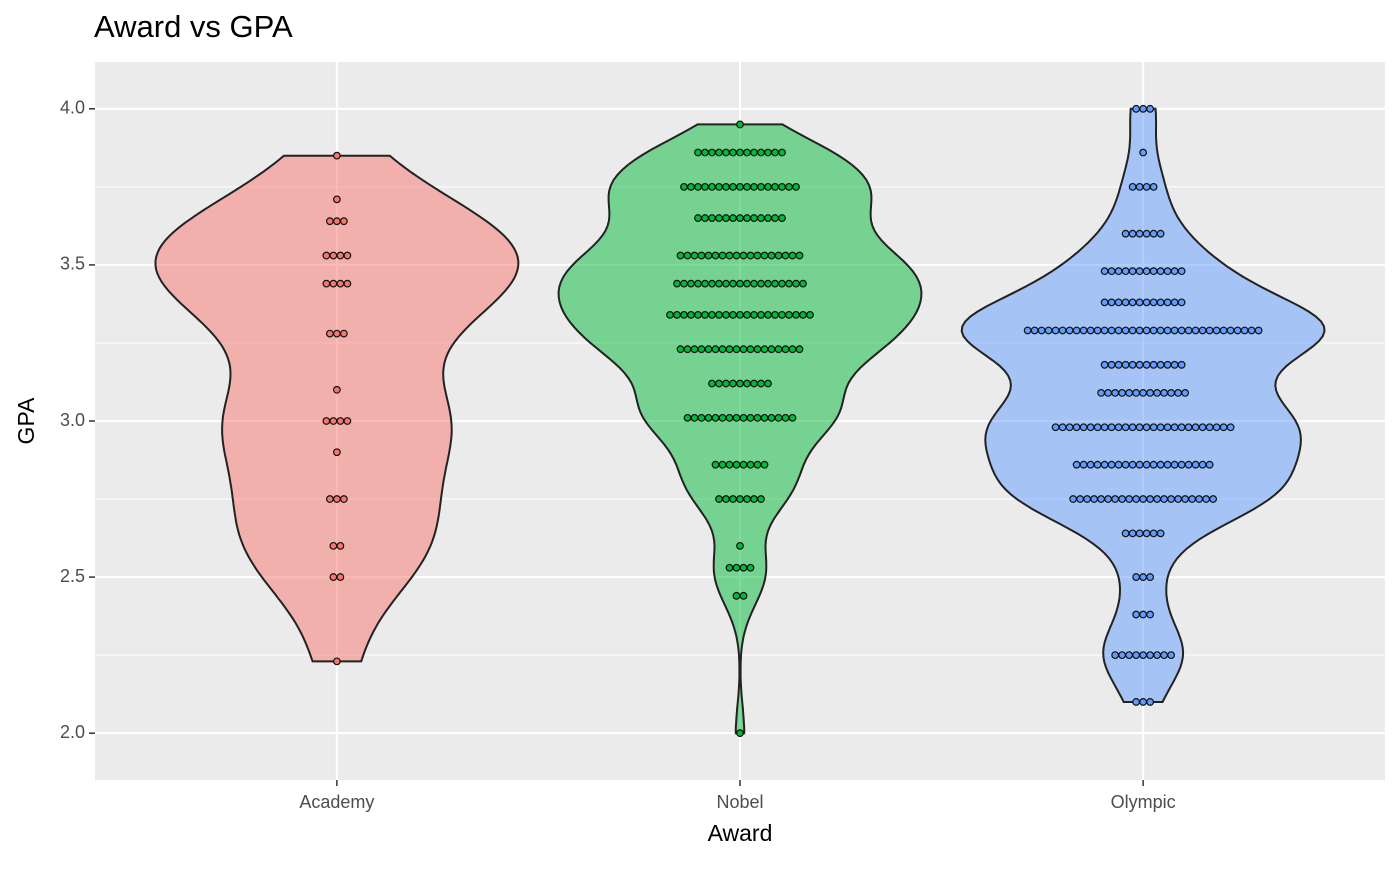  What do you see at coordinates (740, 833) in the screenshot?
I see `x-axis-title: Award` at bounding box center [740, 833].